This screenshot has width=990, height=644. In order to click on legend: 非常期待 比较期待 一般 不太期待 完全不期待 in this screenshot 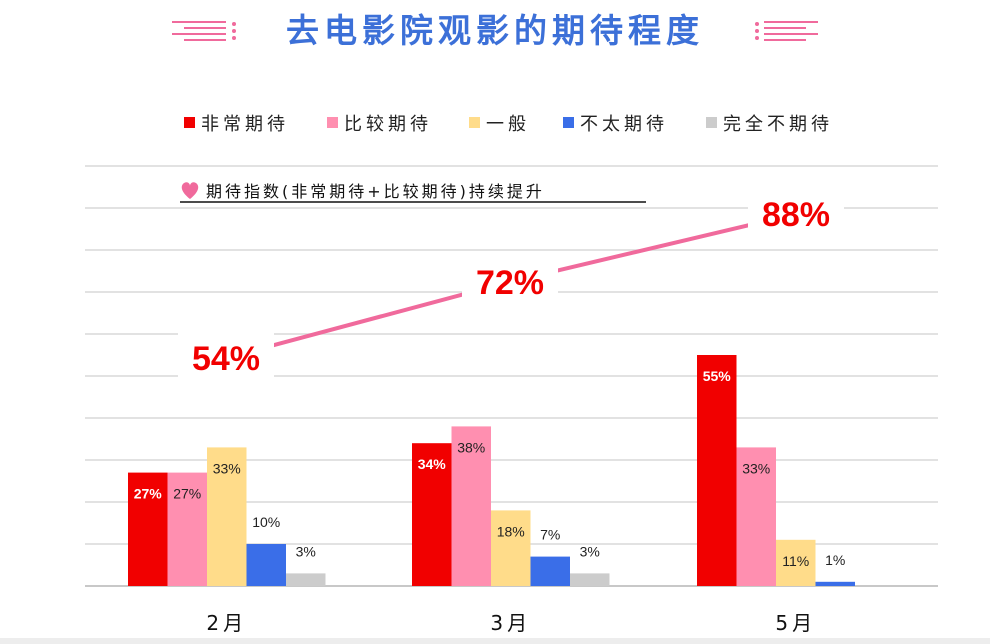, I will do `click(508, 124)`.